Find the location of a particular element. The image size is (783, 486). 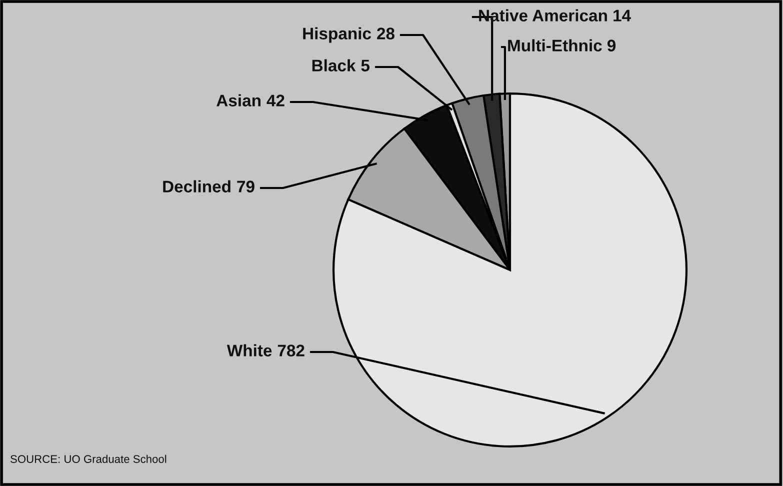

data-label: 782 is located at coordinates (291, 350).